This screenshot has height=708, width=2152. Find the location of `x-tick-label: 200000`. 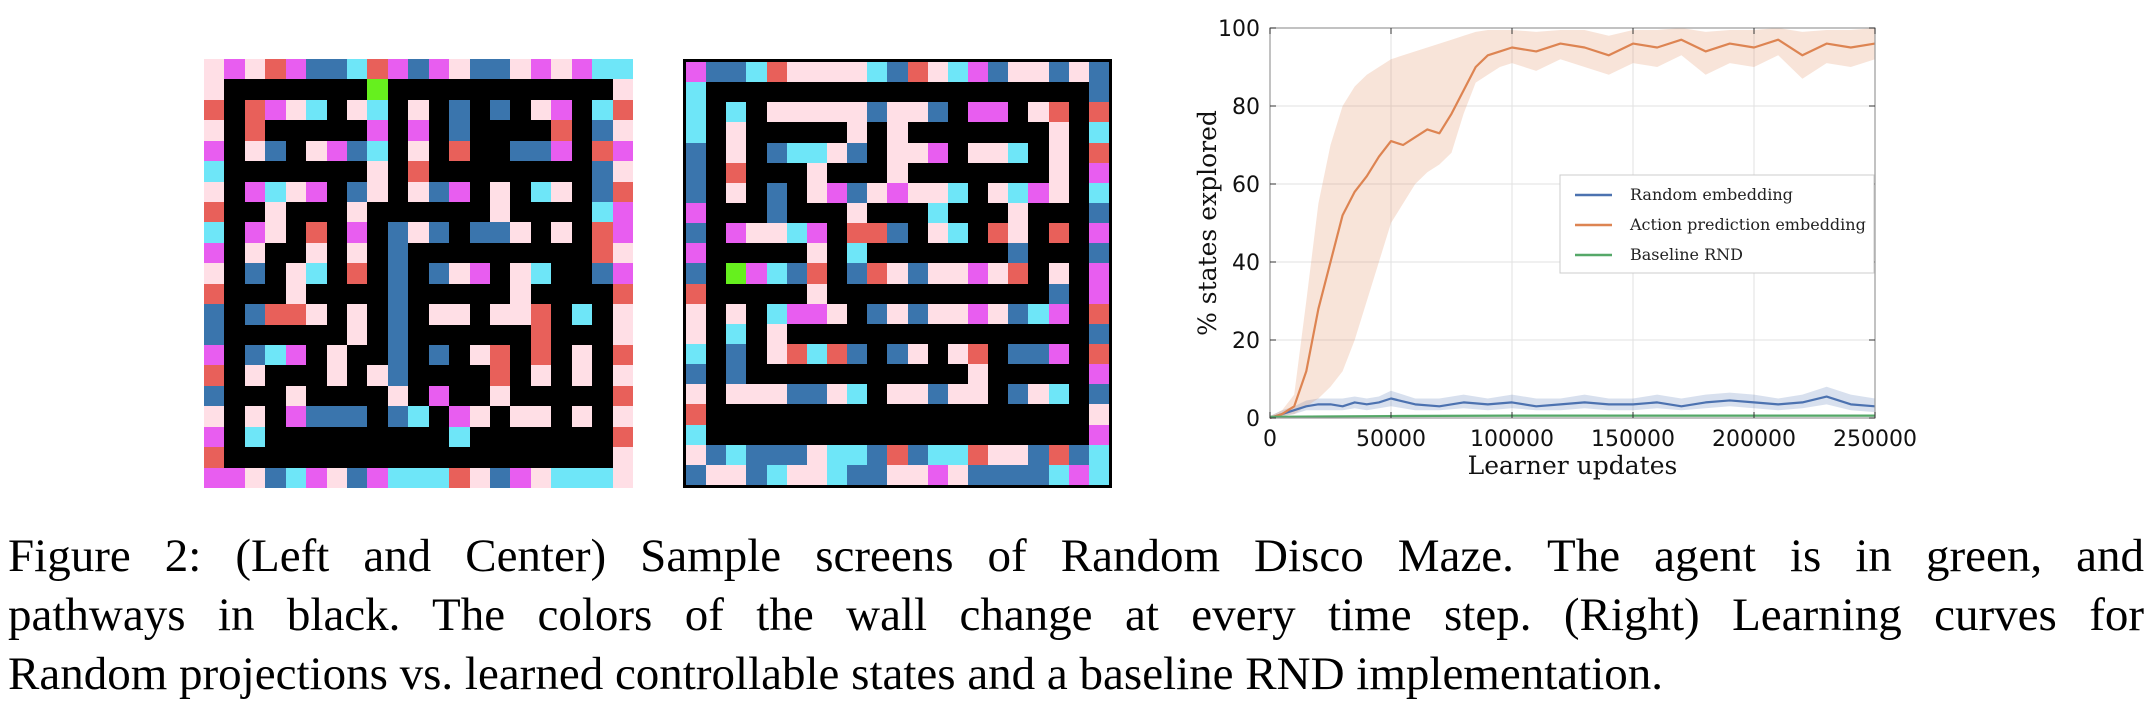

x-tick-label: 200000 is located at coordinates (1754, 439).